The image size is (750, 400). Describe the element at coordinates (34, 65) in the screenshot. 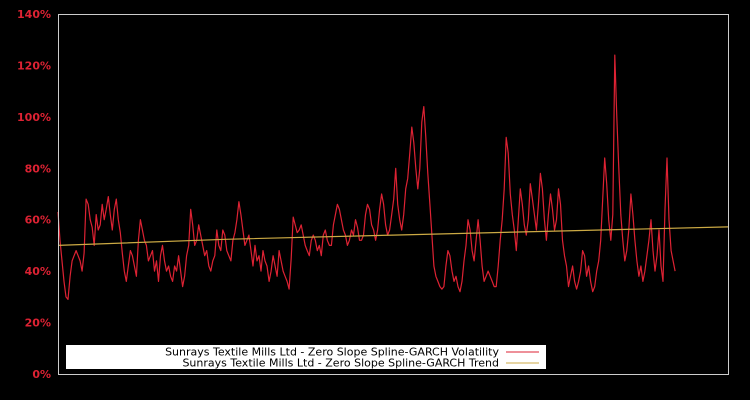

I see `y-tick-label: 120%` at that location.